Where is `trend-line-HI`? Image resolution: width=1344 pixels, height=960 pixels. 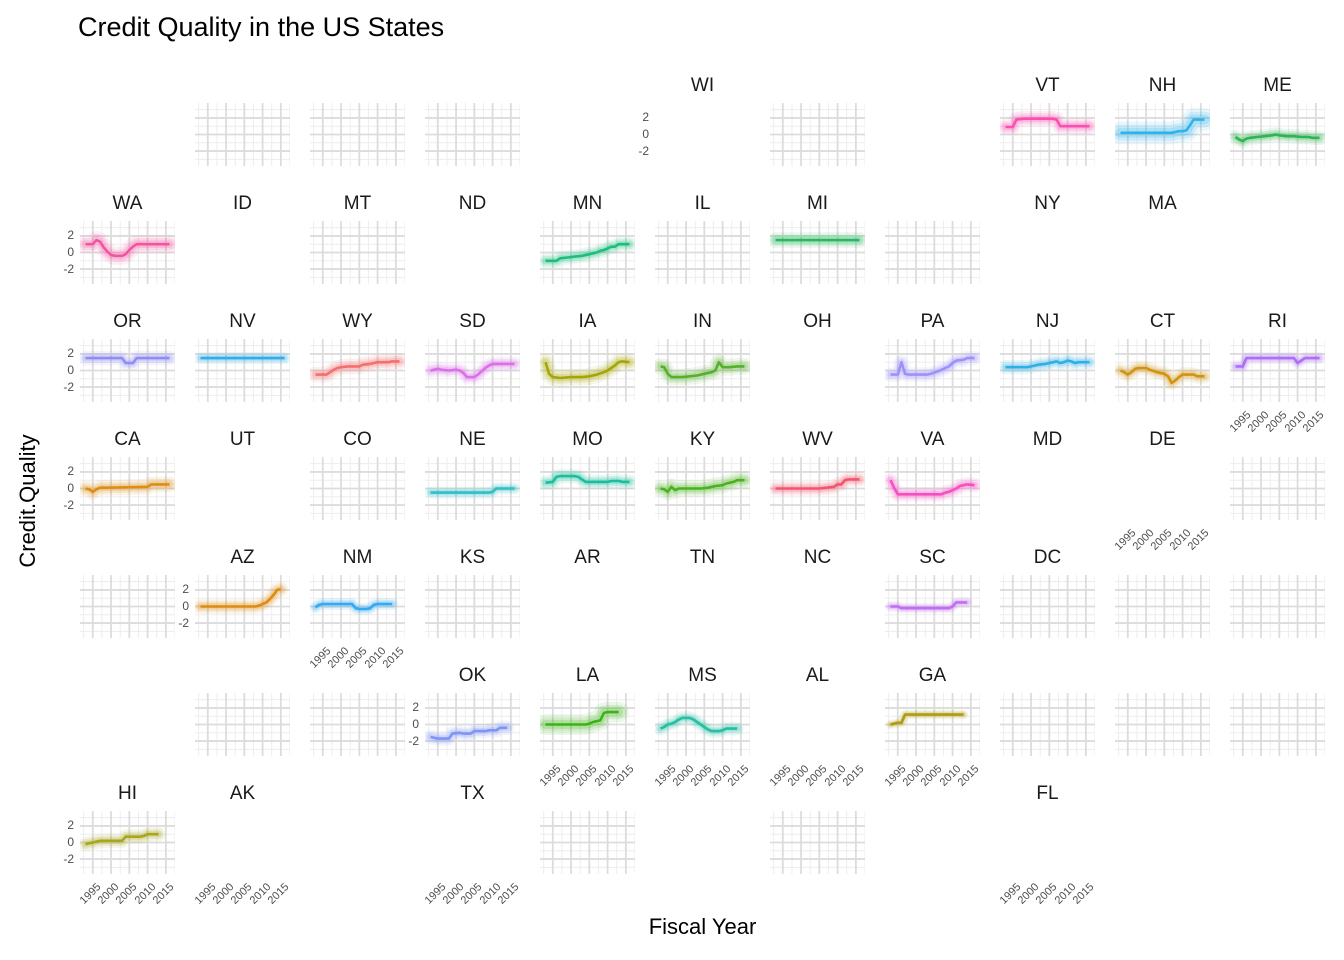
trend-line-HI is located at coordinates (122, 839).